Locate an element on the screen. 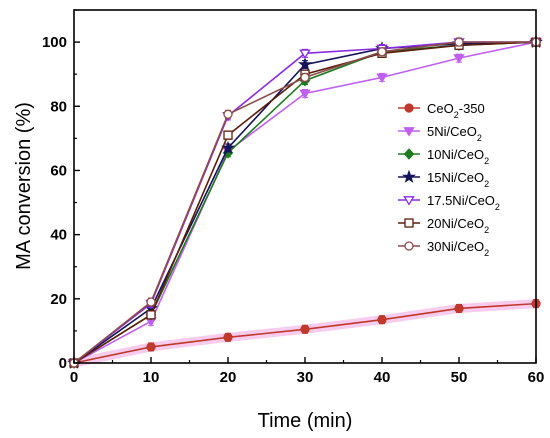 The image size is (550, 438). x-tick-label: 0 is located at coordinates (74, 377).